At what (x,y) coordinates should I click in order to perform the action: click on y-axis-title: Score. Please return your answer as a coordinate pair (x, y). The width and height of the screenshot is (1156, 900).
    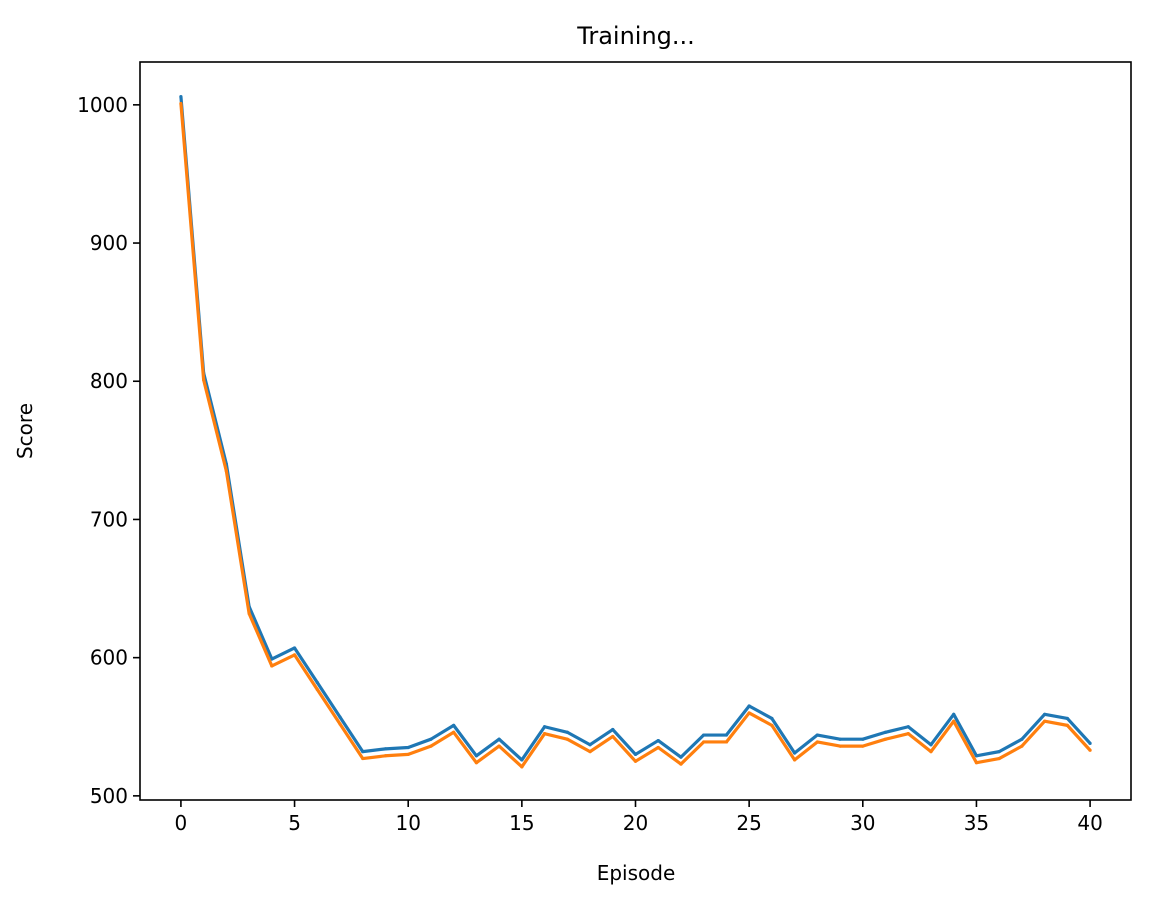
    Looking at the image, I should click on (25, 431).